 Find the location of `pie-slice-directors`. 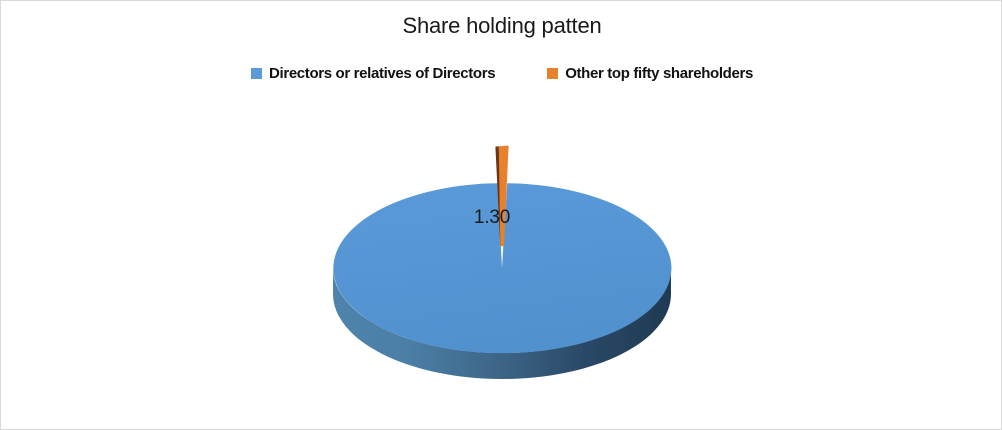

pie-slice-directors is located at coordinates (502, 268).